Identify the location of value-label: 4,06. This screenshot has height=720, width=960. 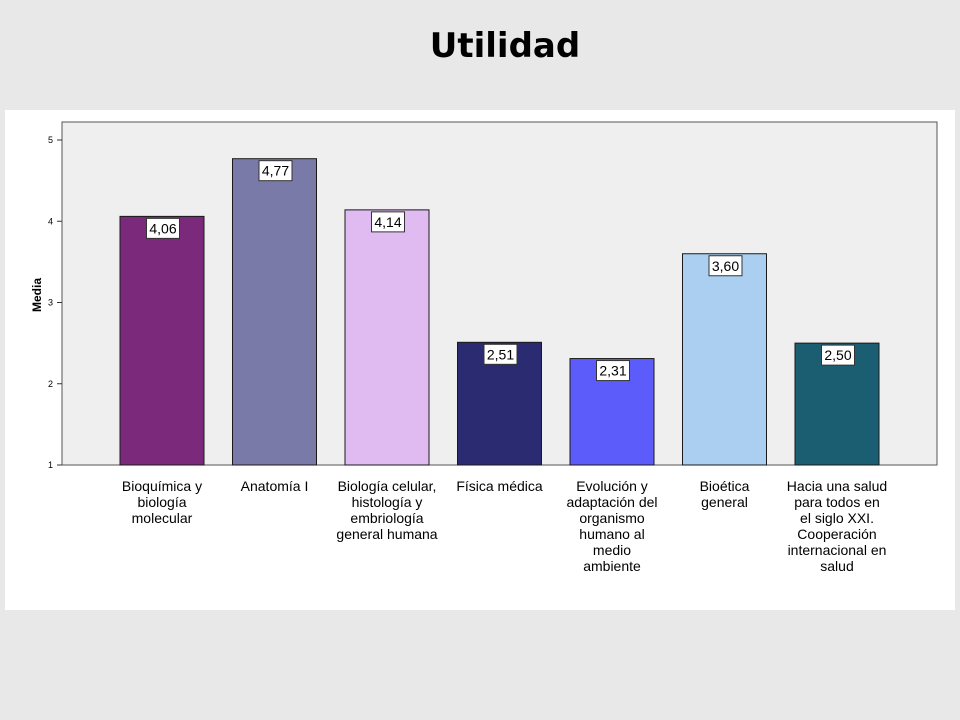
(162, 228).